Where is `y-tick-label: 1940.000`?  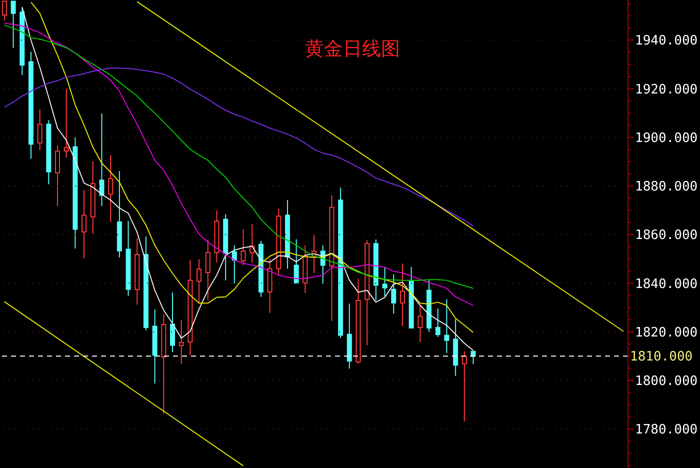 y-tick-label: 1940.000 is located at coordinates (666, 41).